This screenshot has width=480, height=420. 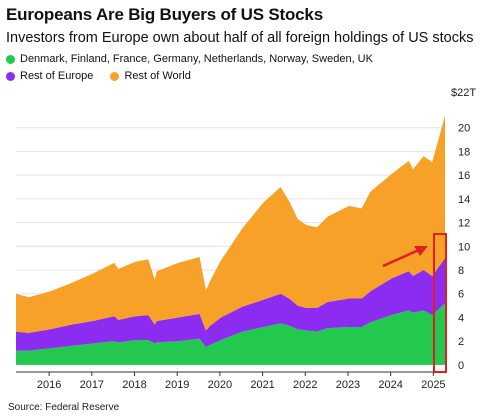 I want to click on x-tick-label: 2017, so click(x=92, y=385).